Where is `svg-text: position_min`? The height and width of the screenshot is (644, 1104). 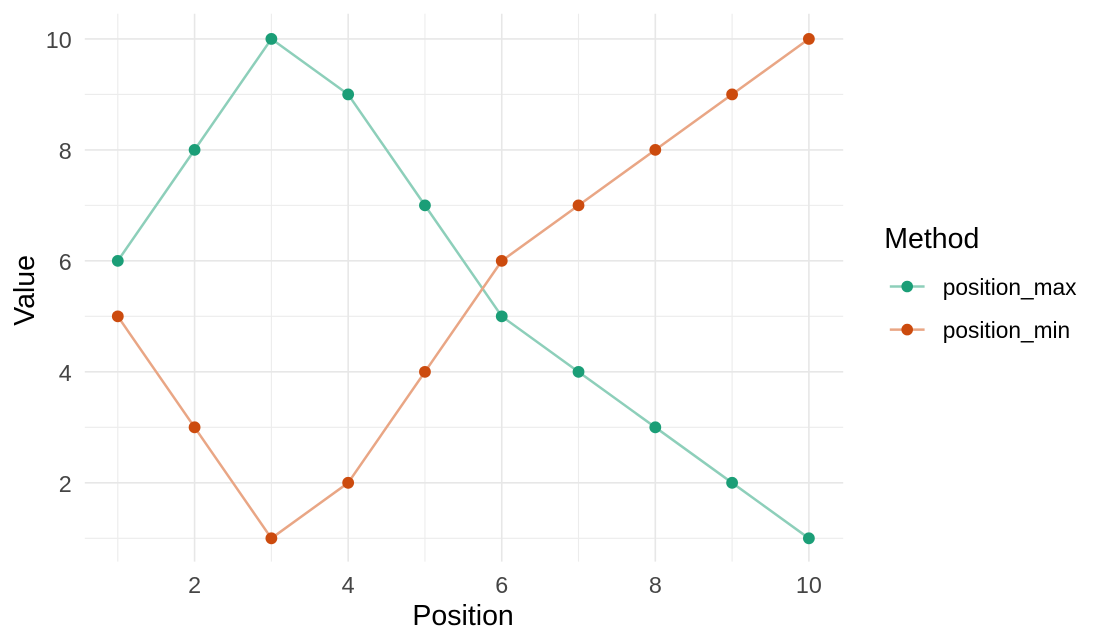
svg-text: position_min is located at coordinates (1006, 330).